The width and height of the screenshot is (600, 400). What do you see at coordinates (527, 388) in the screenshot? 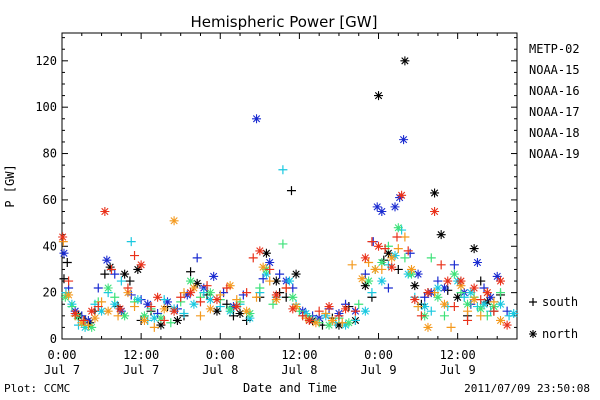
I see `plot-timestamp: 2011/07/09 23:50:08` at bounding box center [527, 388].